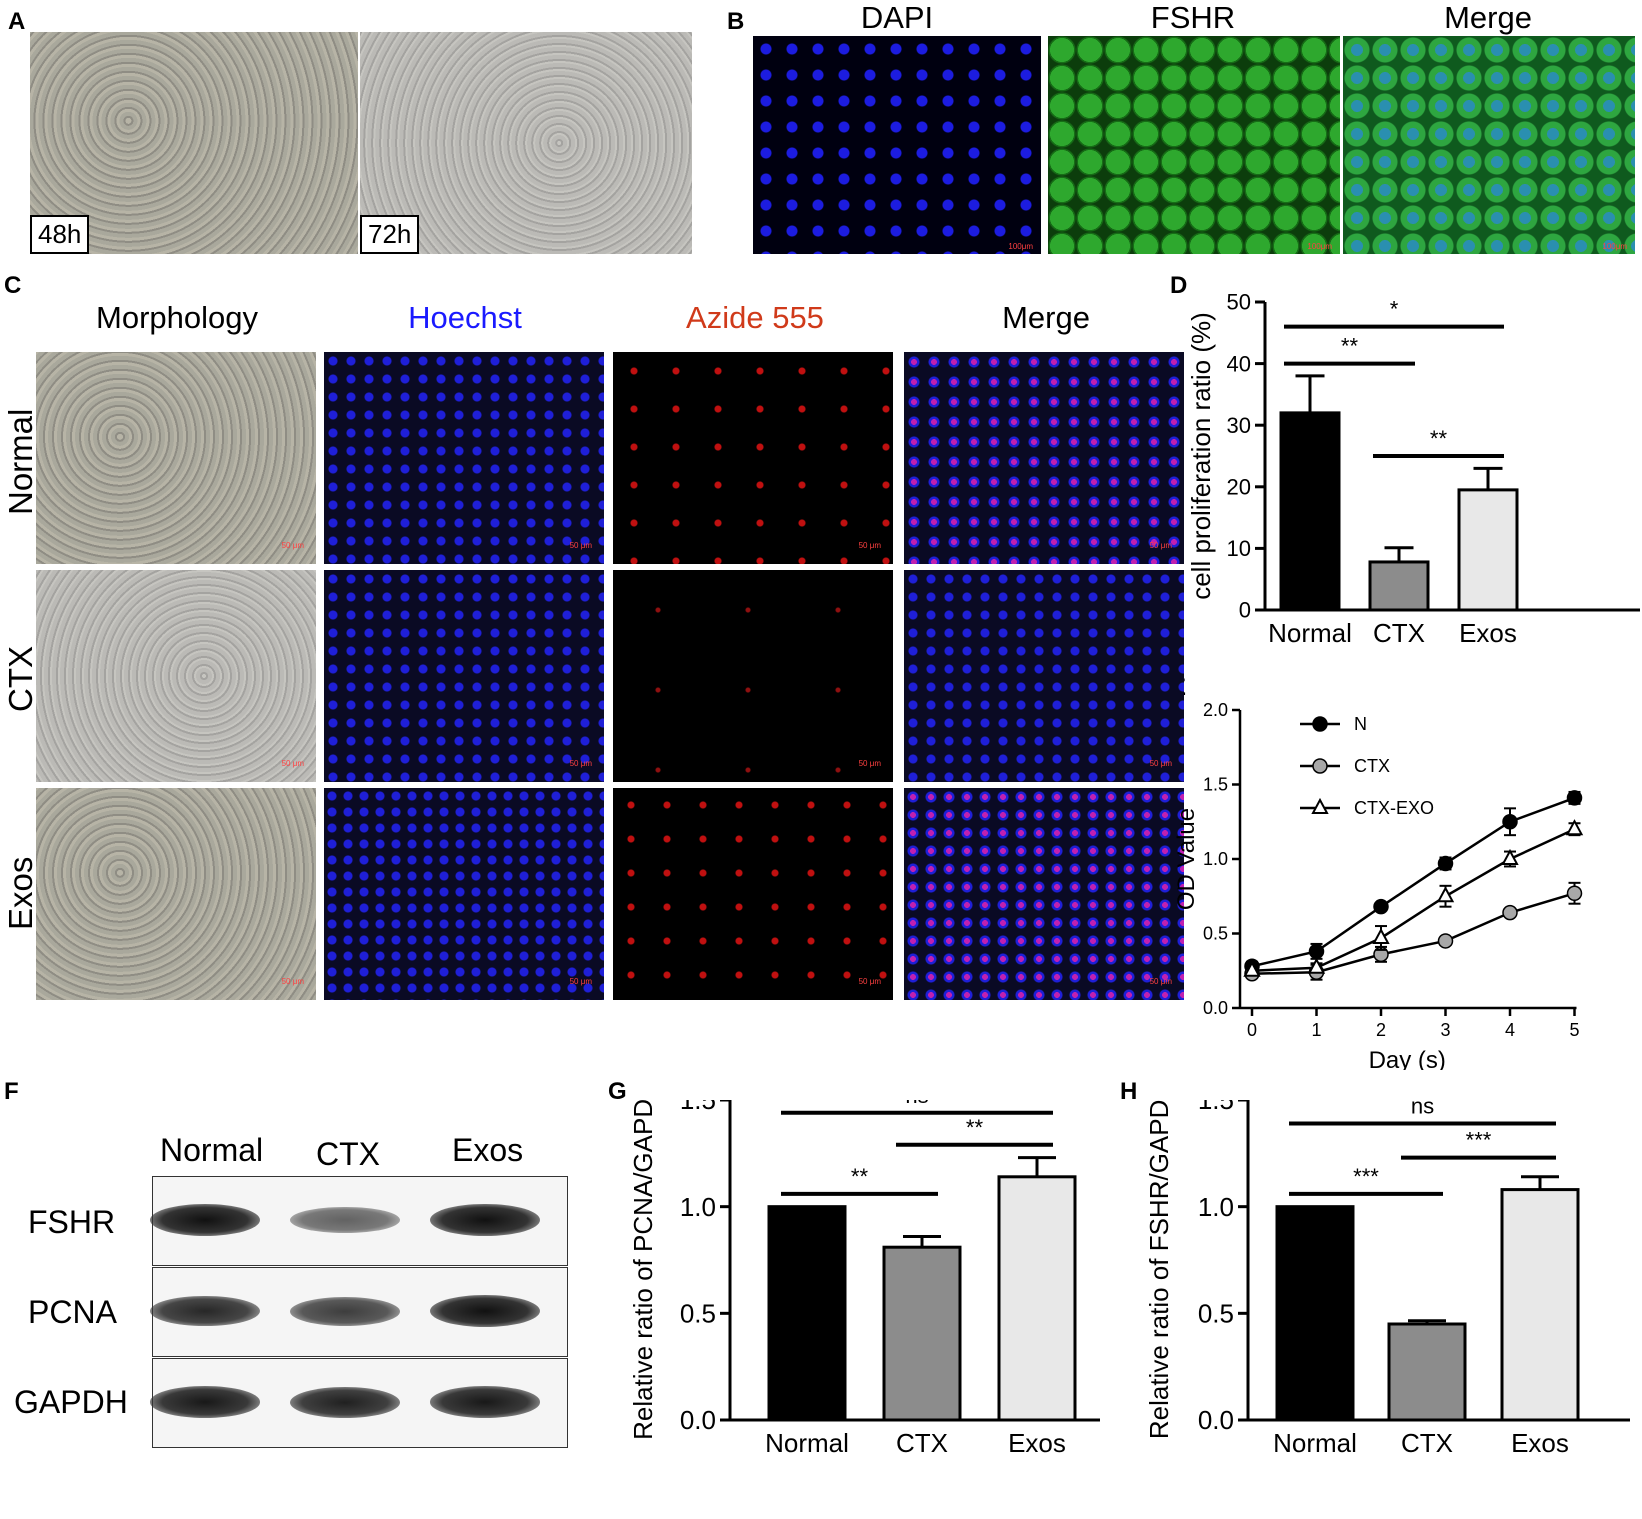  What do you see at coordinates (1366, 1176) in the screenshot?
I see `significance-label: ***` at bounding box center [1366, 1176].